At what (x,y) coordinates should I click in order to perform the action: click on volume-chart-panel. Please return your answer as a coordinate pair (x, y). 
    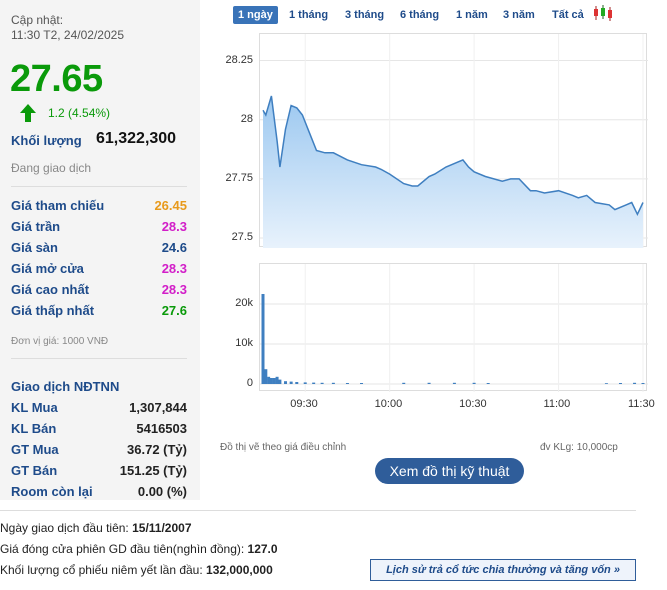
    Looking at the image, I should click on (453, 327).